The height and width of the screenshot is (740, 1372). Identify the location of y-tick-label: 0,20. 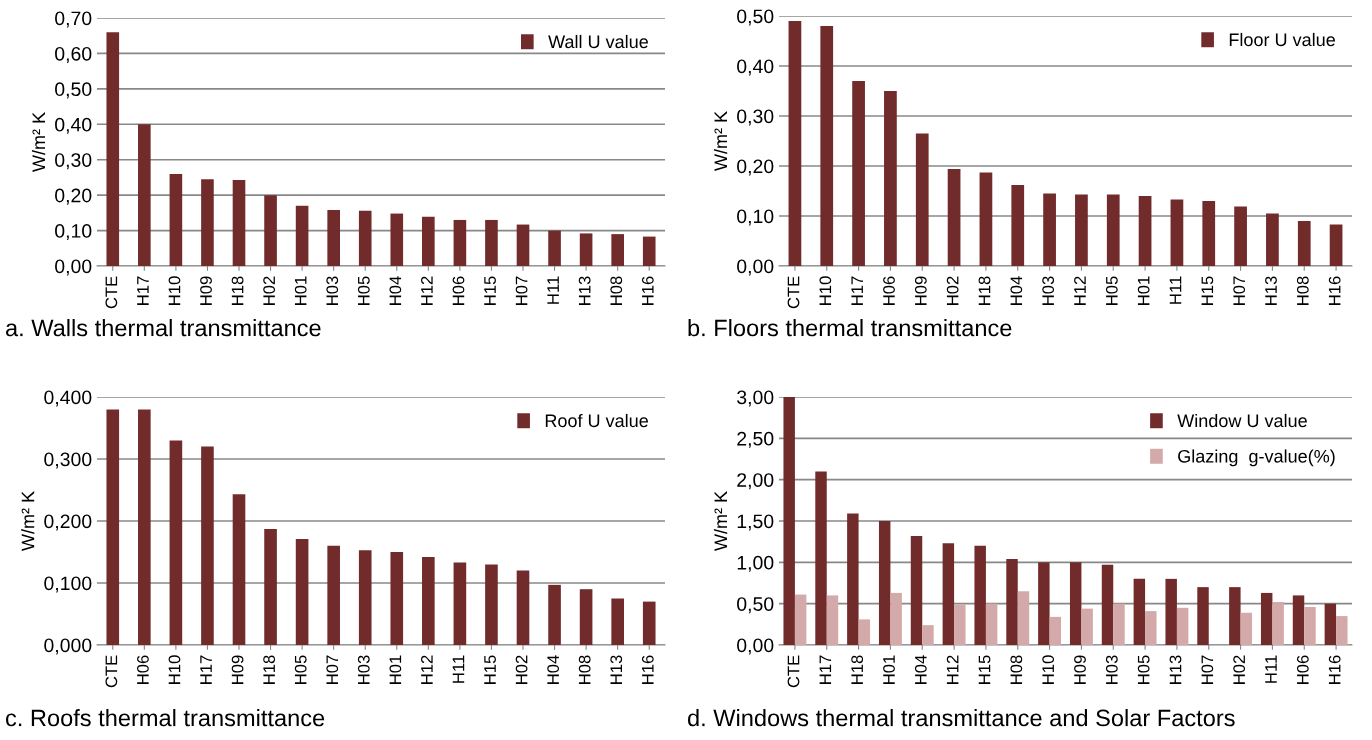
(73, 196).